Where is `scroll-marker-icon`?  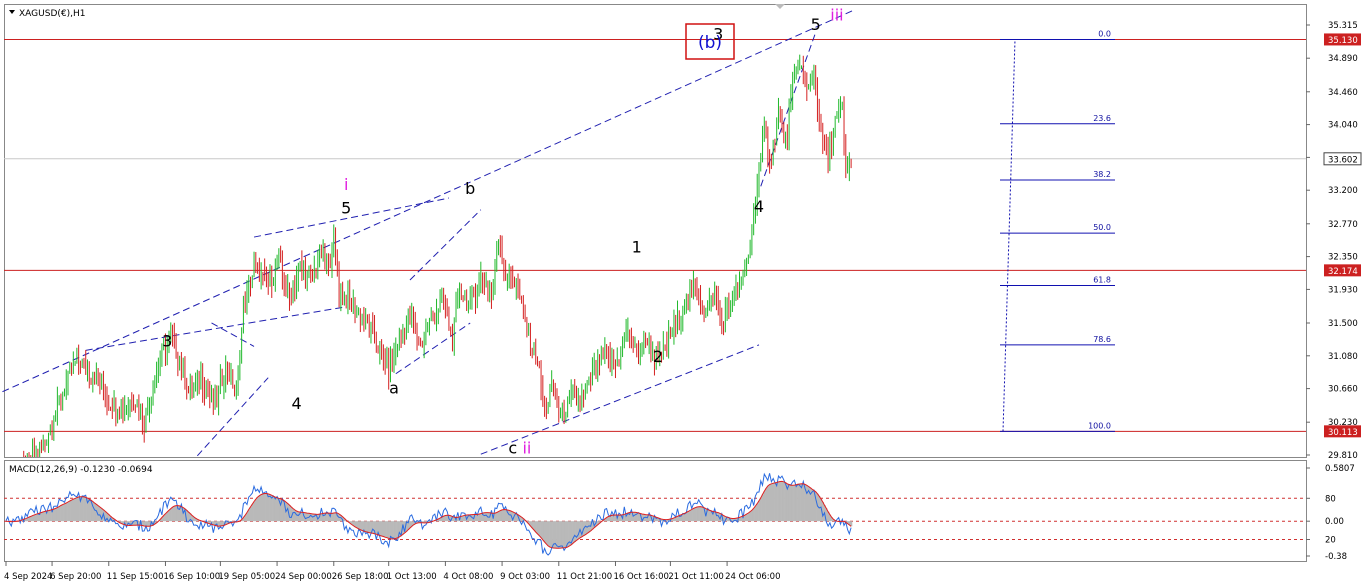 scroll-marker-icon is located at coordinates (780, 6).